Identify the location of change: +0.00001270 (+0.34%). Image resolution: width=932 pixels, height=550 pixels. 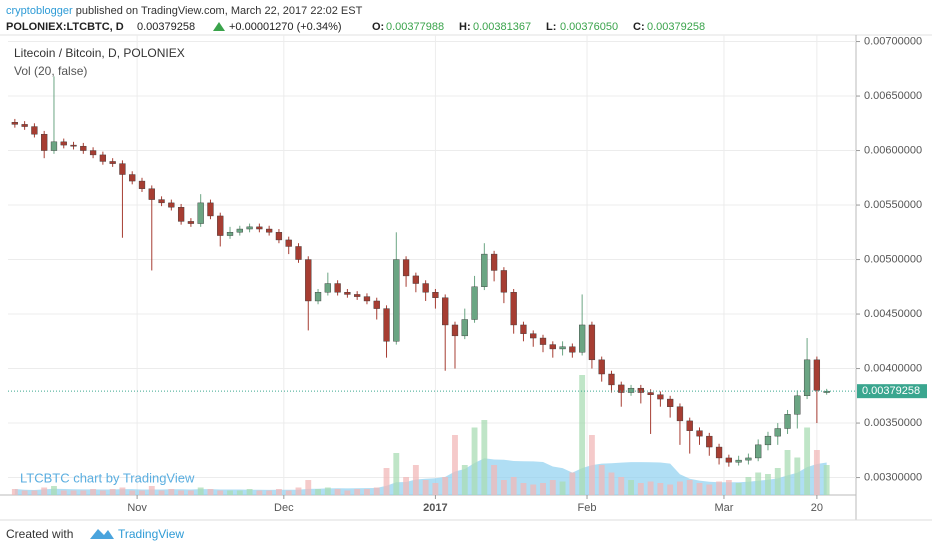
(285, 27).